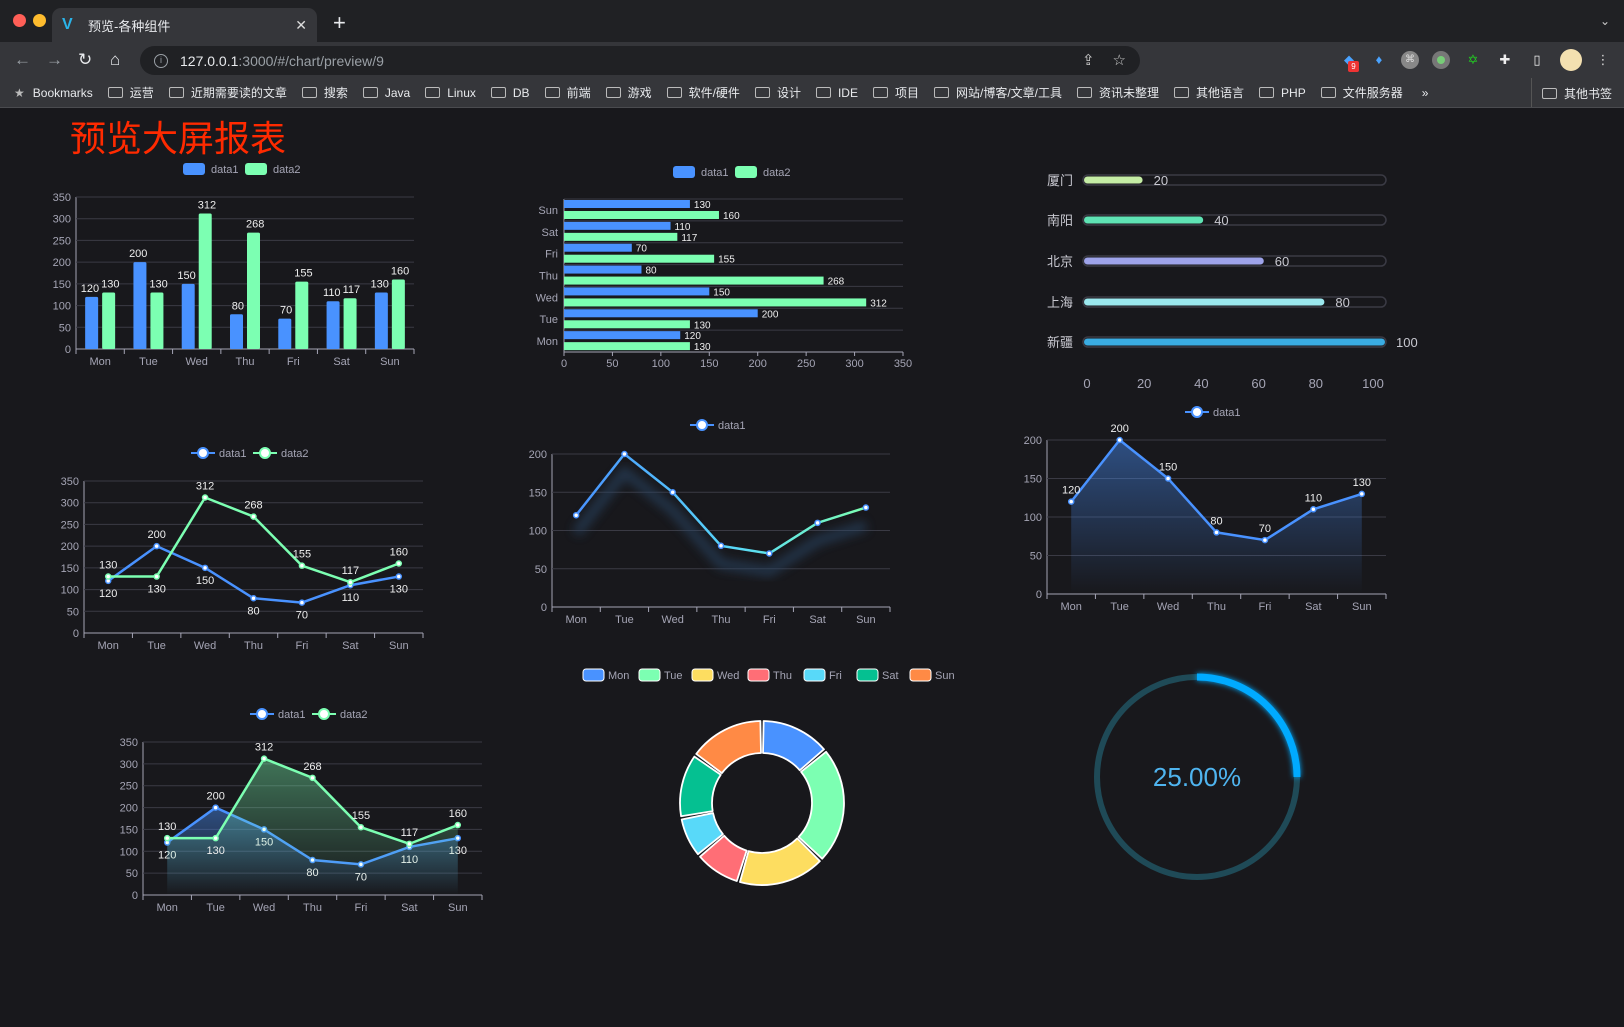 This screenshot has width=1624, height=1027. Describe the element at coordinates (140, 305) in the screenshot. I see `bar-data1` at that location.